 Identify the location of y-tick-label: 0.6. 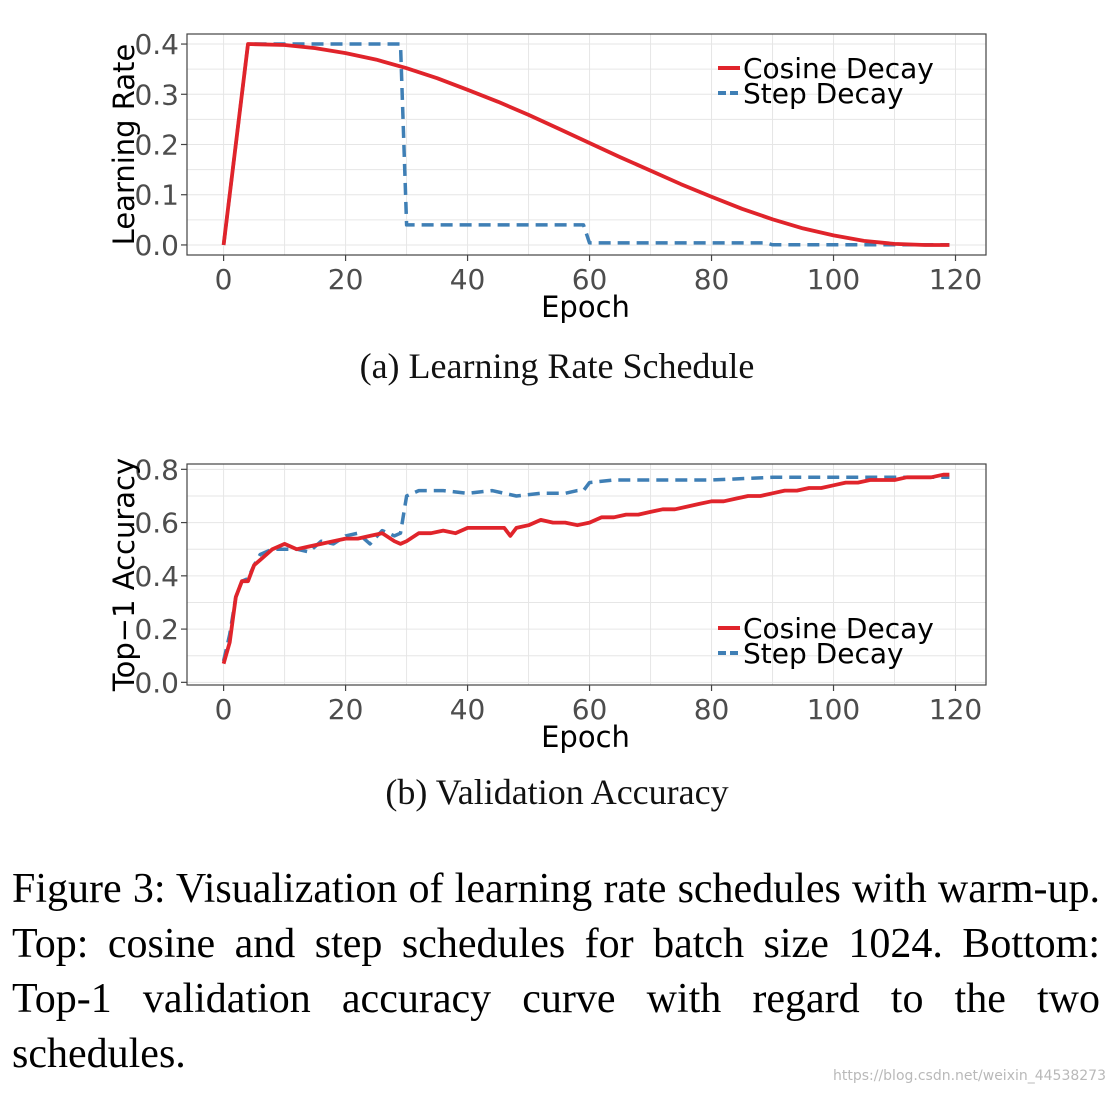
(156, 523).